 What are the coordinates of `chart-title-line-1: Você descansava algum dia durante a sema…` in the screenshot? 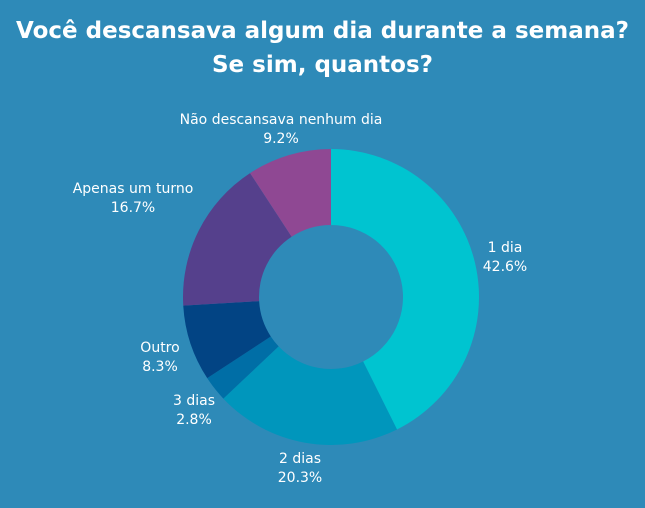 It's located at (322, 31).